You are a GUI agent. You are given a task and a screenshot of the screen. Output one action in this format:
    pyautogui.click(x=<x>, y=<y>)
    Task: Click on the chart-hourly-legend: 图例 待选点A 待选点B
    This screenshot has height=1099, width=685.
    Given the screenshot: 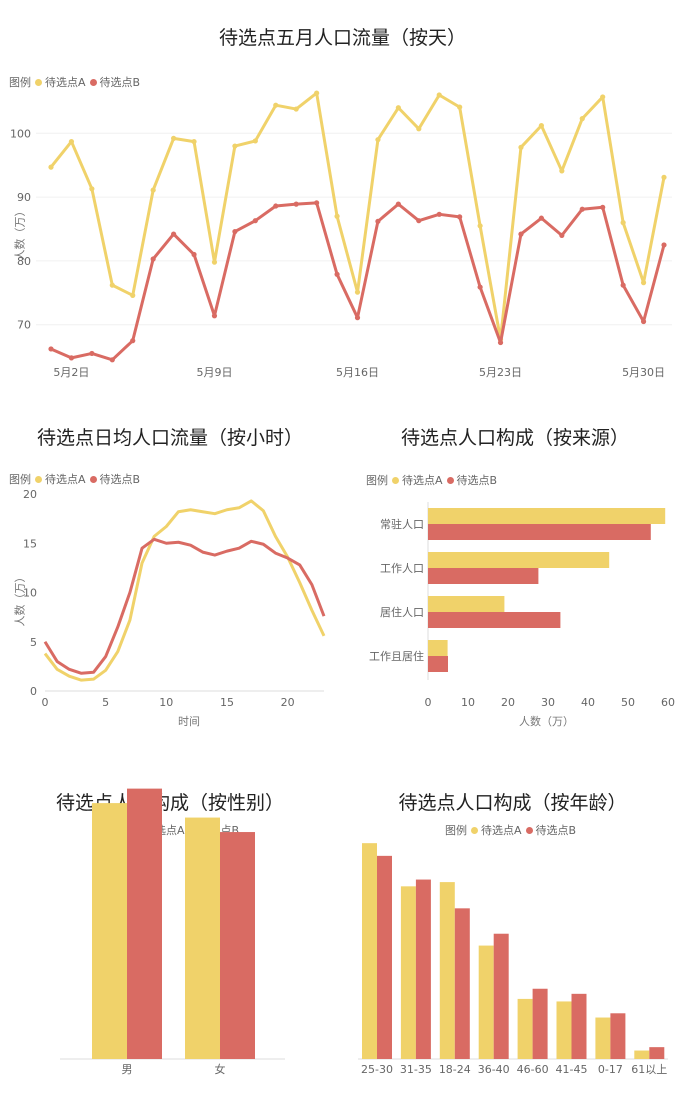 What is the action you would take?
    pyautogui.click(x=74, y=479)
    